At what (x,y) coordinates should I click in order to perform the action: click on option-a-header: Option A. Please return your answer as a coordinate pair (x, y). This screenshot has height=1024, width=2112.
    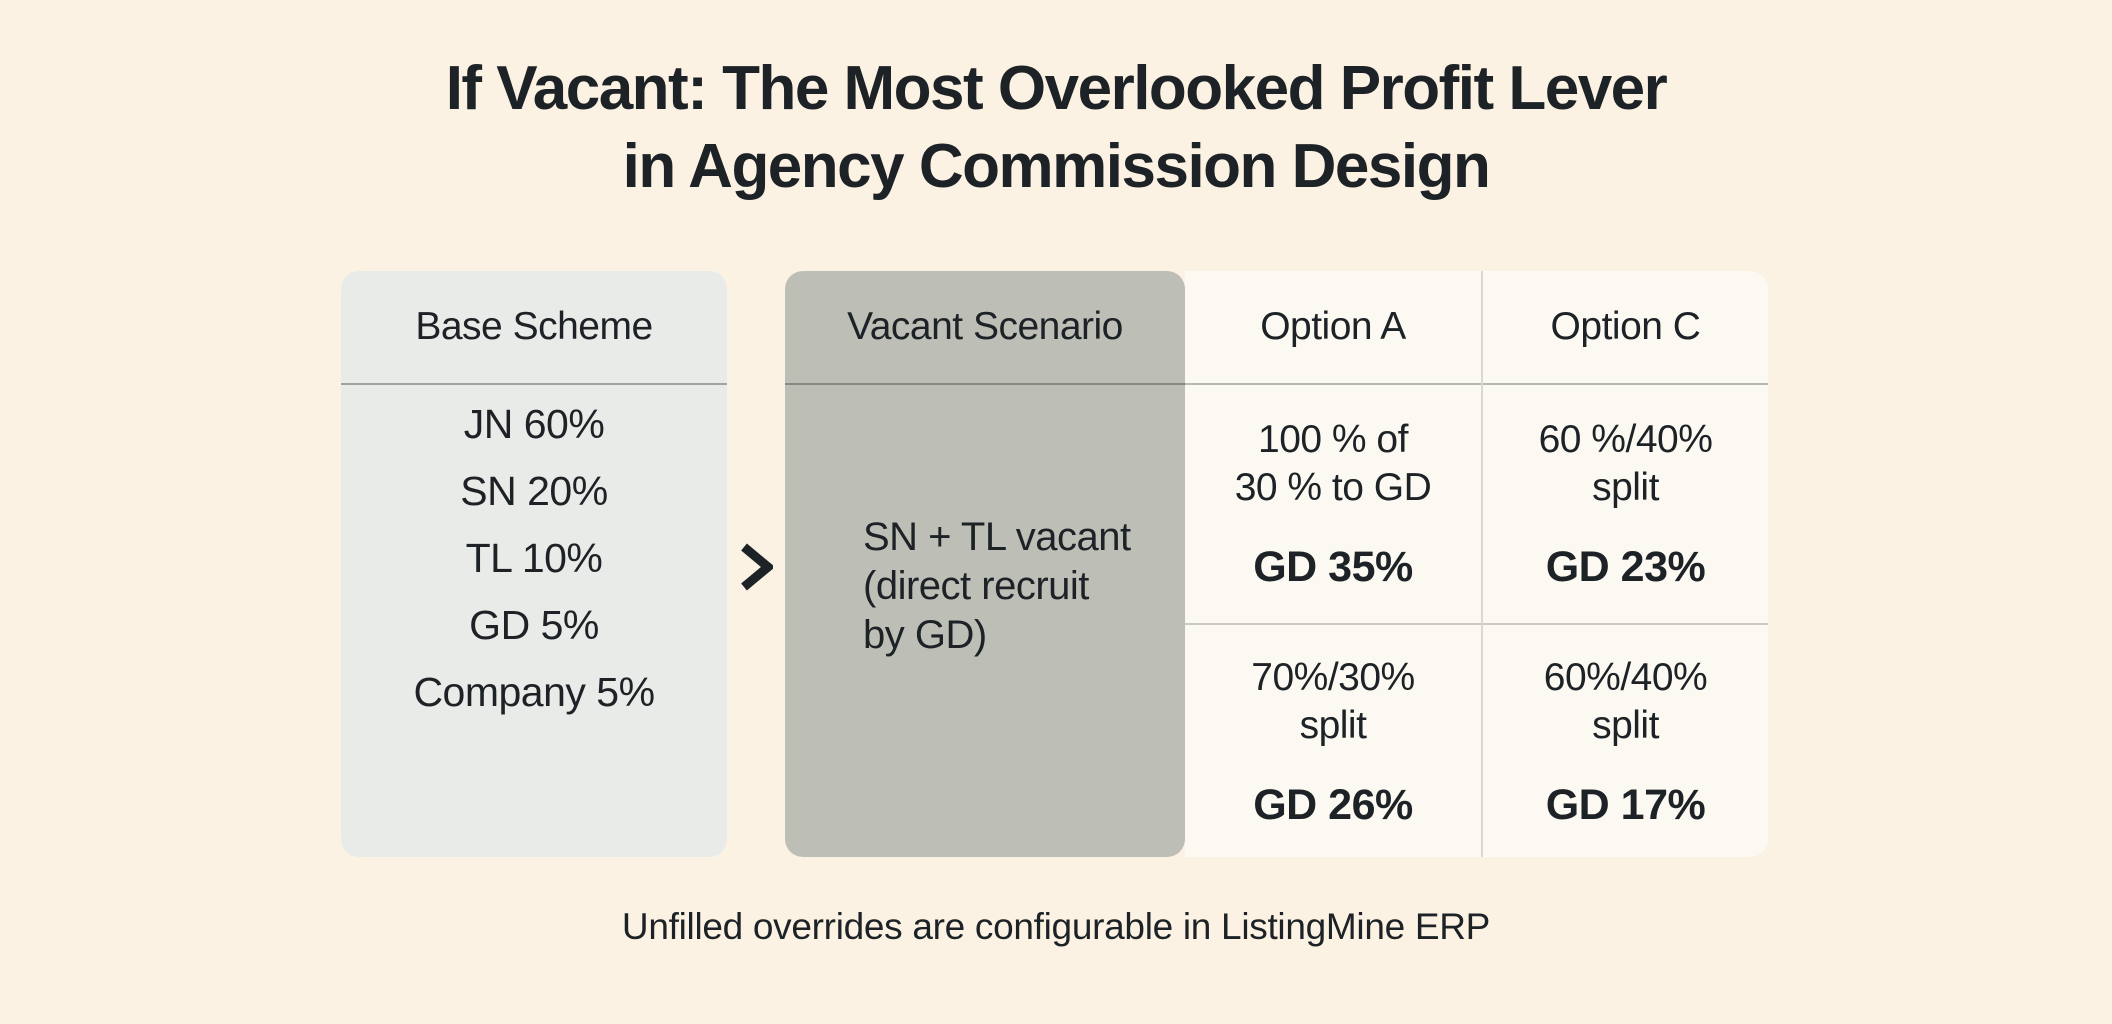
    Looking at the image, I should click on (1333, 326).